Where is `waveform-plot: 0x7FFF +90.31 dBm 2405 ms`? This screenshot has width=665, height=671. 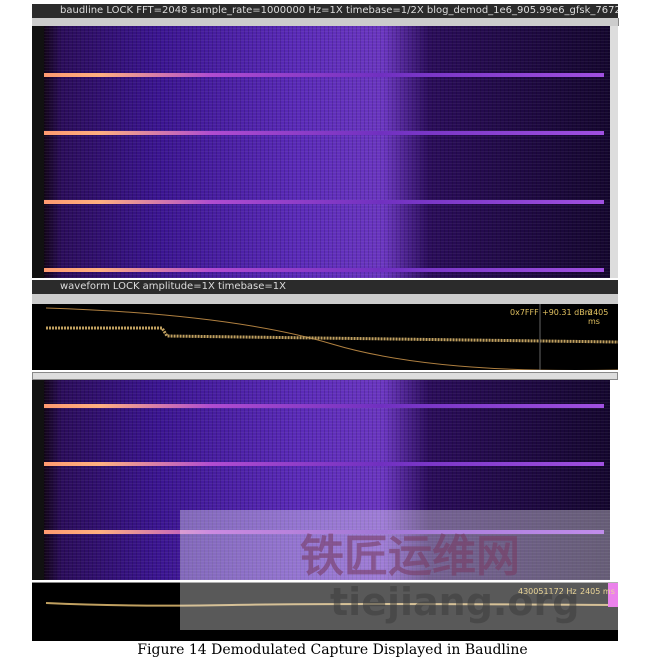 waveform-plot: 0x7FFF +90.31 dBm 2405 ms is located at coordinates (325, 337).